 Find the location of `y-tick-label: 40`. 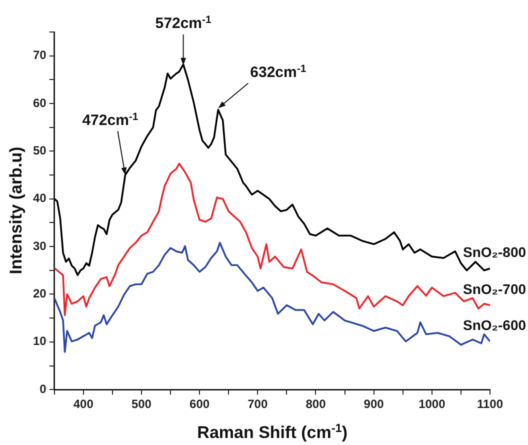

y-tick-label: 40 is located at coordinates (39, 198).